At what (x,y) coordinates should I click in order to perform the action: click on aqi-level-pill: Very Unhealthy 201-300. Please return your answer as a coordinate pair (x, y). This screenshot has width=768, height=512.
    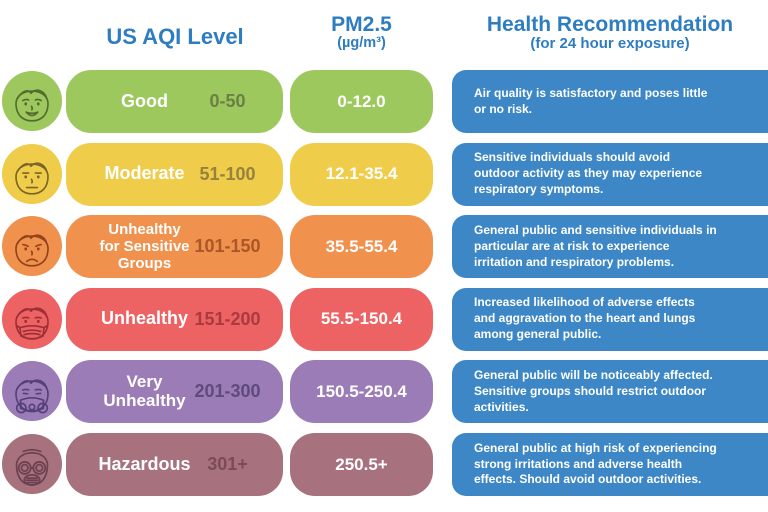
    Looking at the image, I should click on (174, 392).